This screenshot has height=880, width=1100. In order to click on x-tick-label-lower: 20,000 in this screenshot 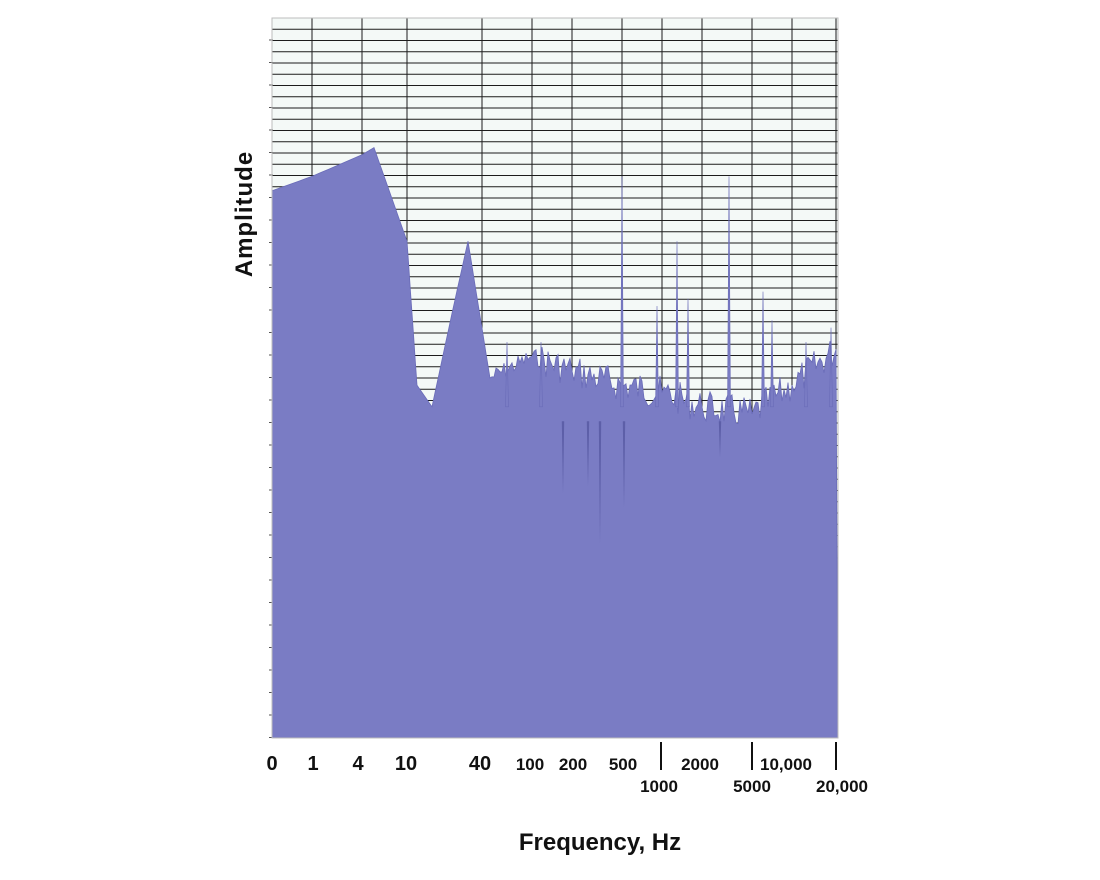, I will do `click(842, 786)`.